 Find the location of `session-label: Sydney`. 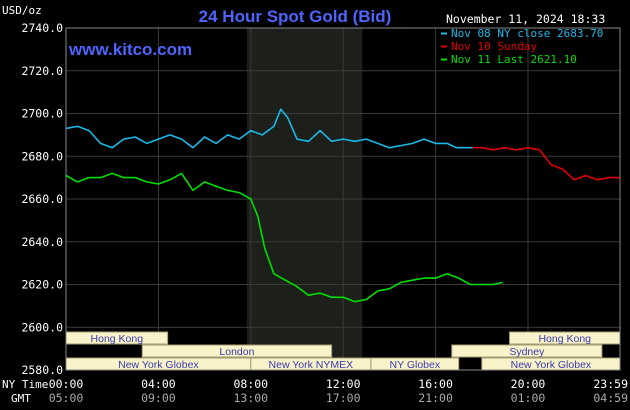

session-label: Sydney is located at coordinates (527, 352).